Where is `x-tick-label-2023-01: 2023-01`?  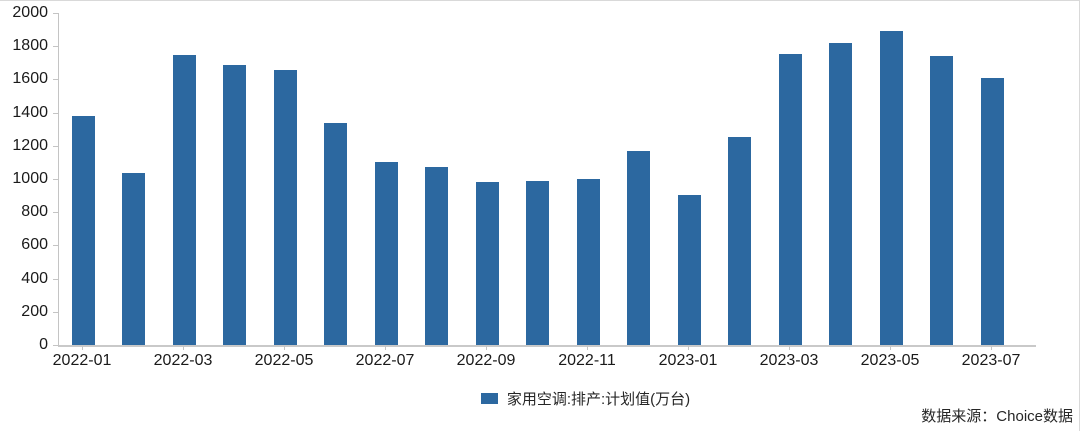
x-tick-label-2023-01: 2023-01 is located at coordinates (688, 360).